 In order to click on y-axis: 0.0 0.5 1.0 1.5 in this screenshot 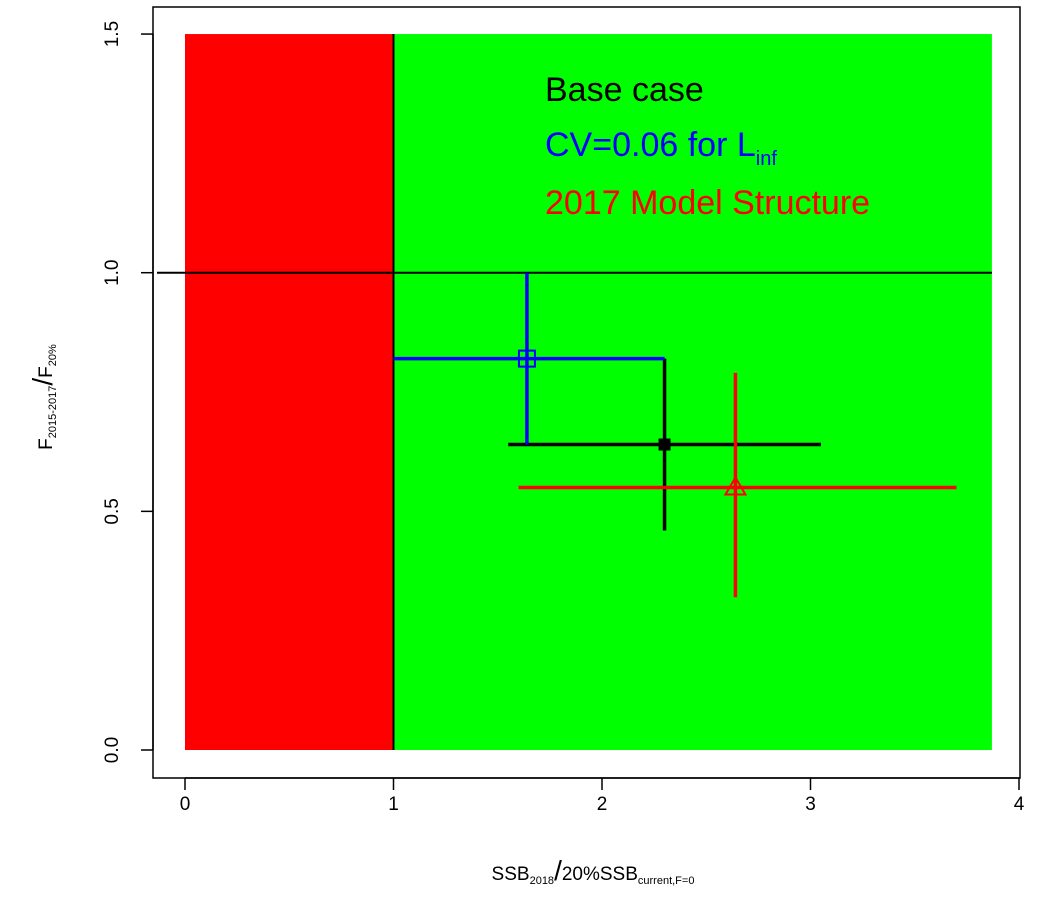, I will do `click(128, 392)`.